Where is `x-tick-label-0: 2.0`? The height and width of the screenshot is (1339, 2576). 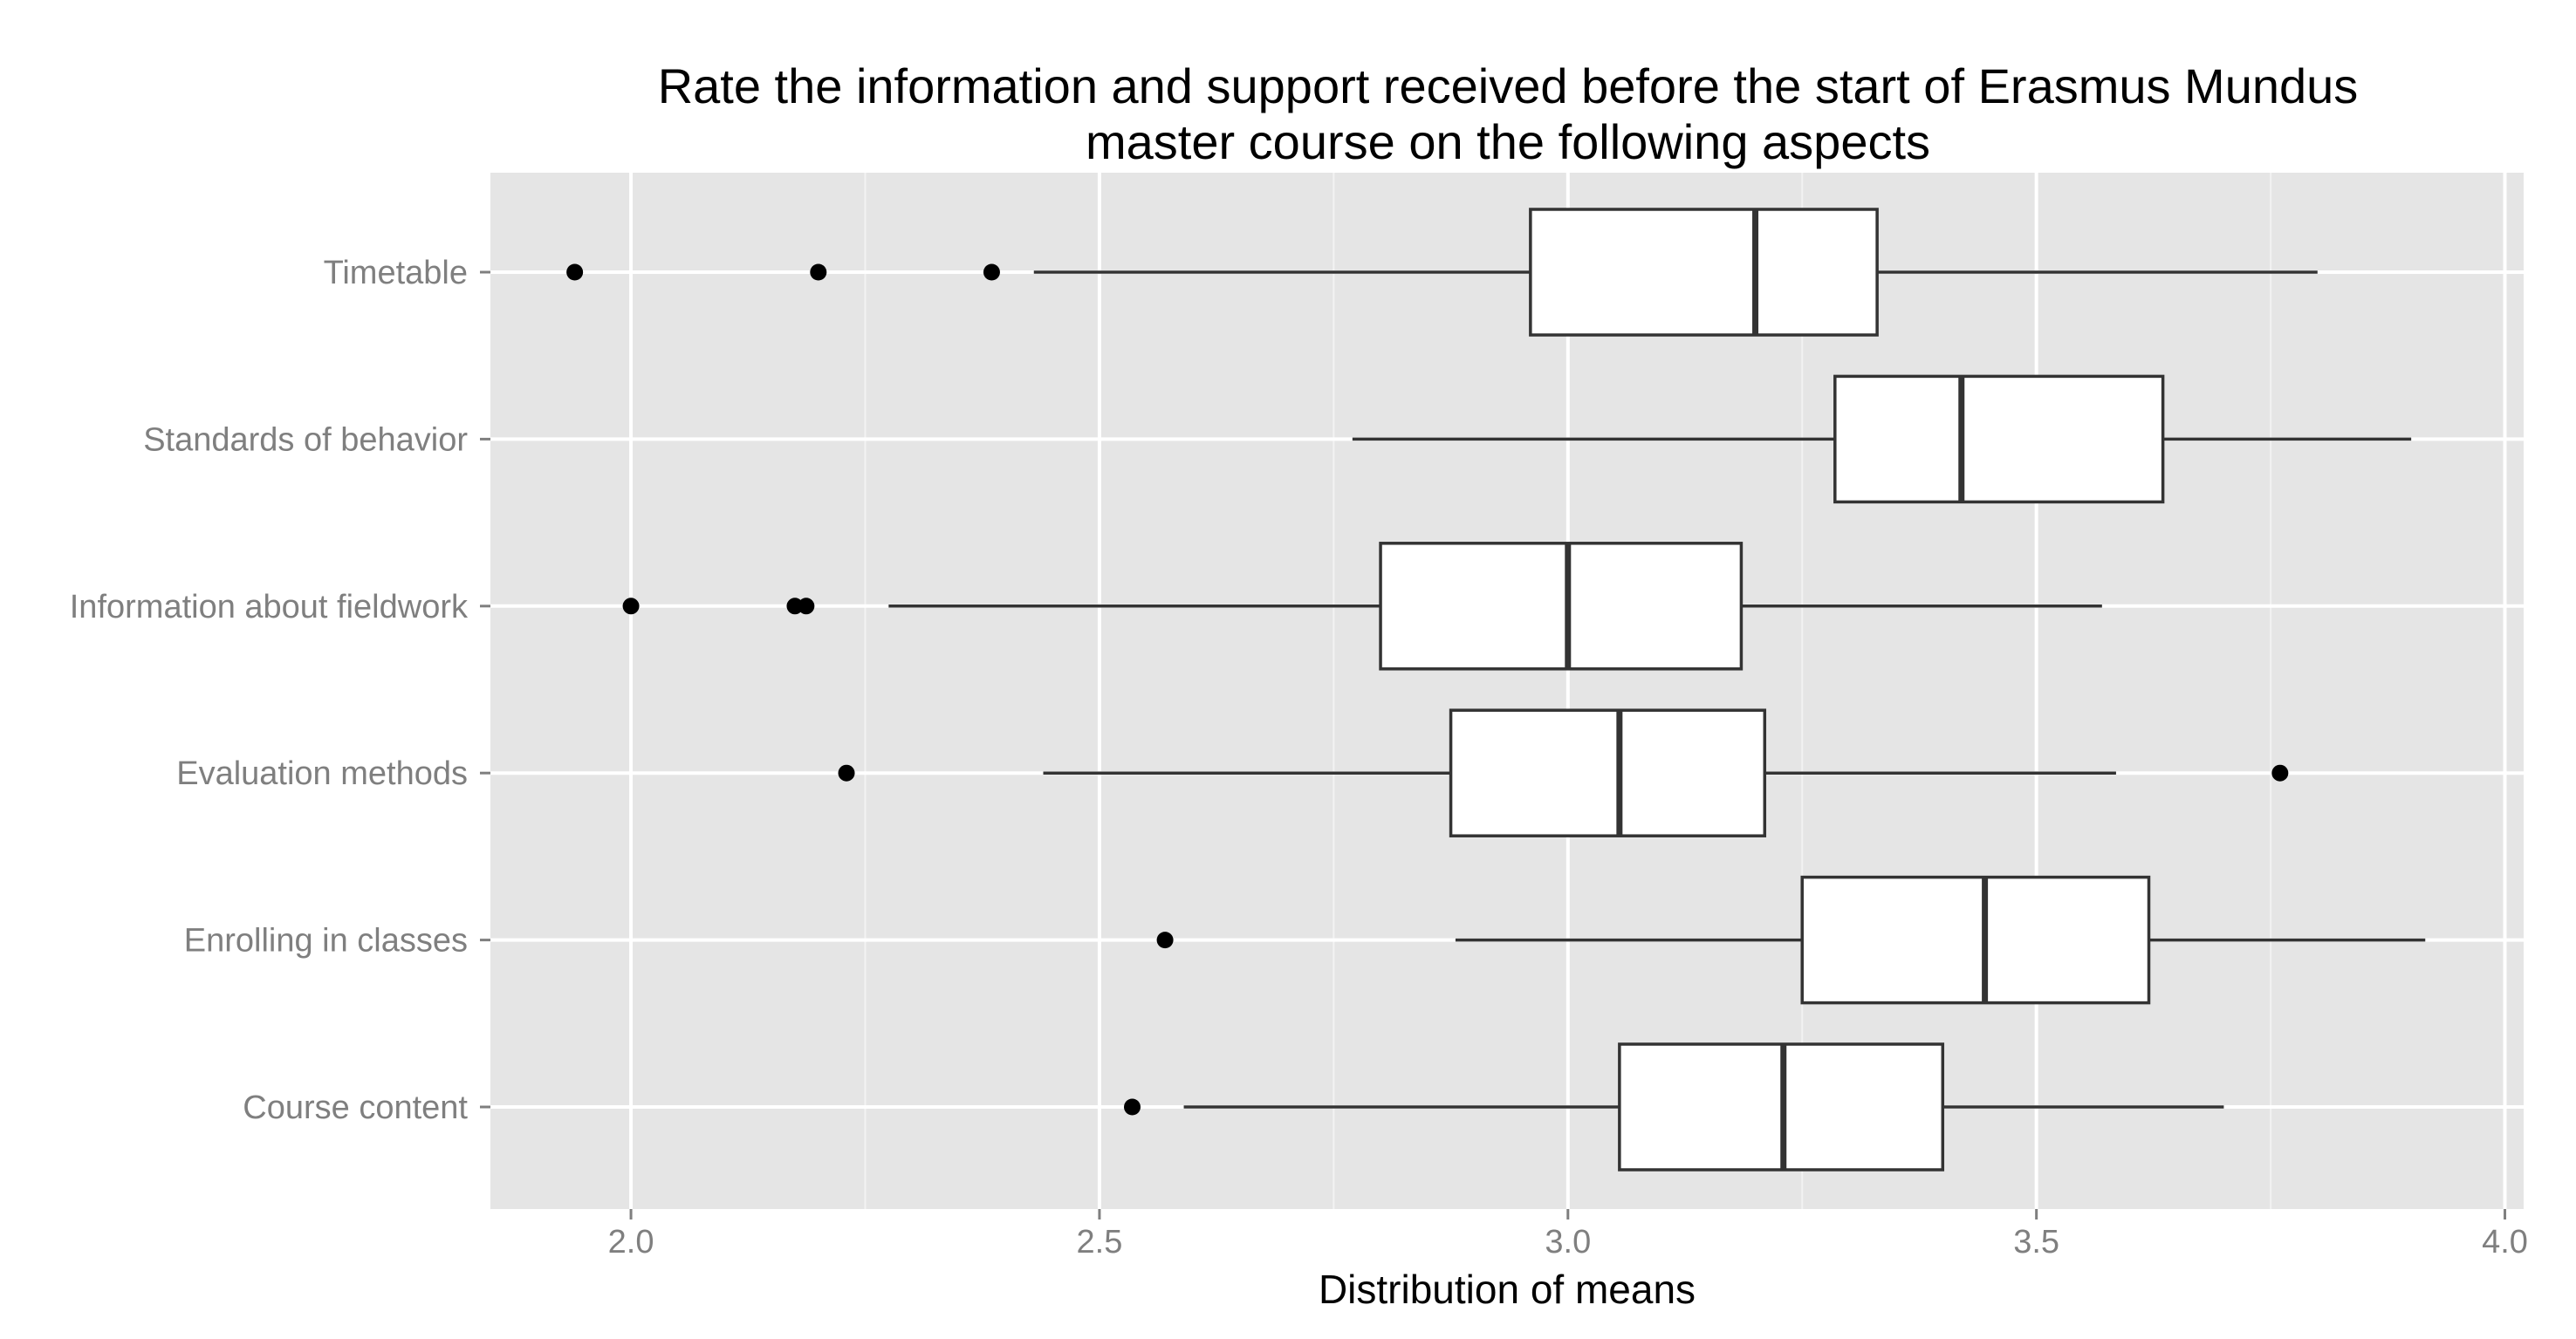
x-tick-label-0: 2.0 is located at coordinates (631, 1242).